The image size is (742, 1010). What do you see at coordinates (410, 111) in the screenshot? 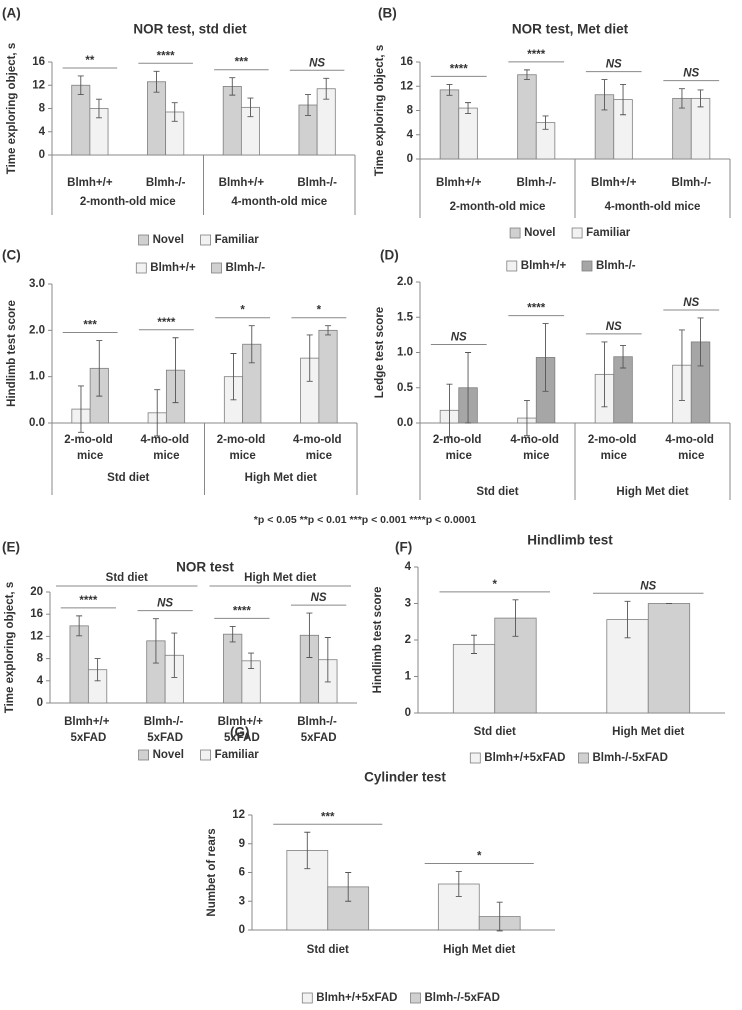
I see `y-tick-label: 8` at bounding box center [410, 111].